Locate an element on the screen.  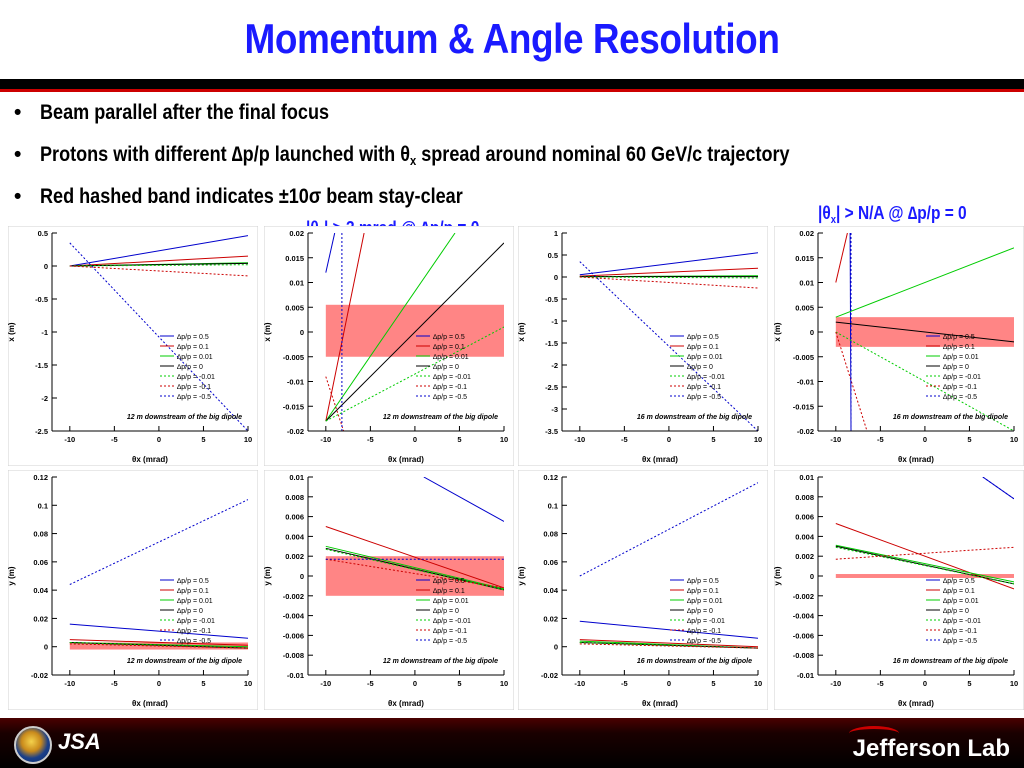
y-tick-label: 0.01 is located at coordinates (806, 477).